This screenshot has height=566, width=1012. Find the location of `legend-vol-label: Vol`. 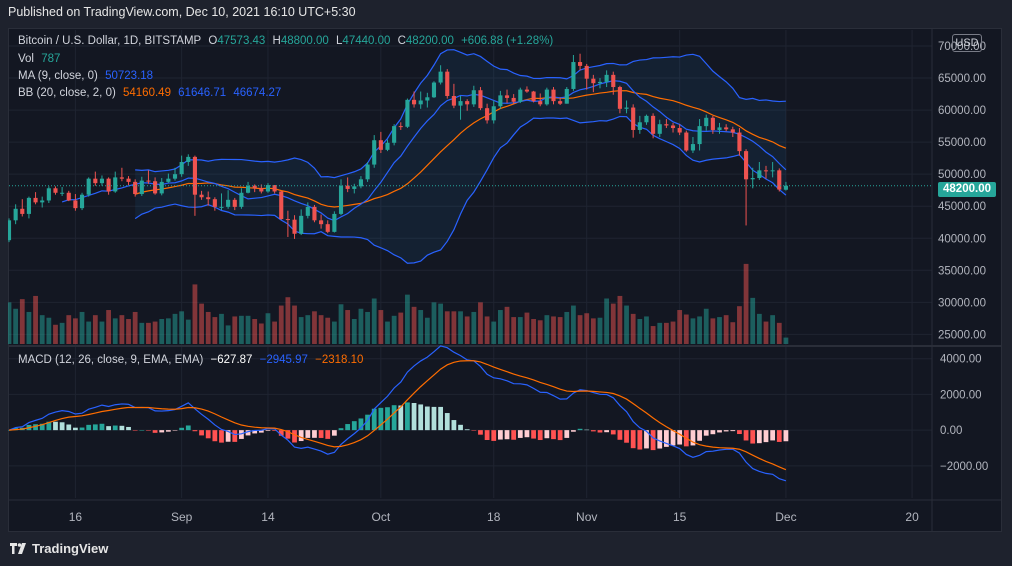

legend-vol-label: Vol is located at coordinates (26, 59).